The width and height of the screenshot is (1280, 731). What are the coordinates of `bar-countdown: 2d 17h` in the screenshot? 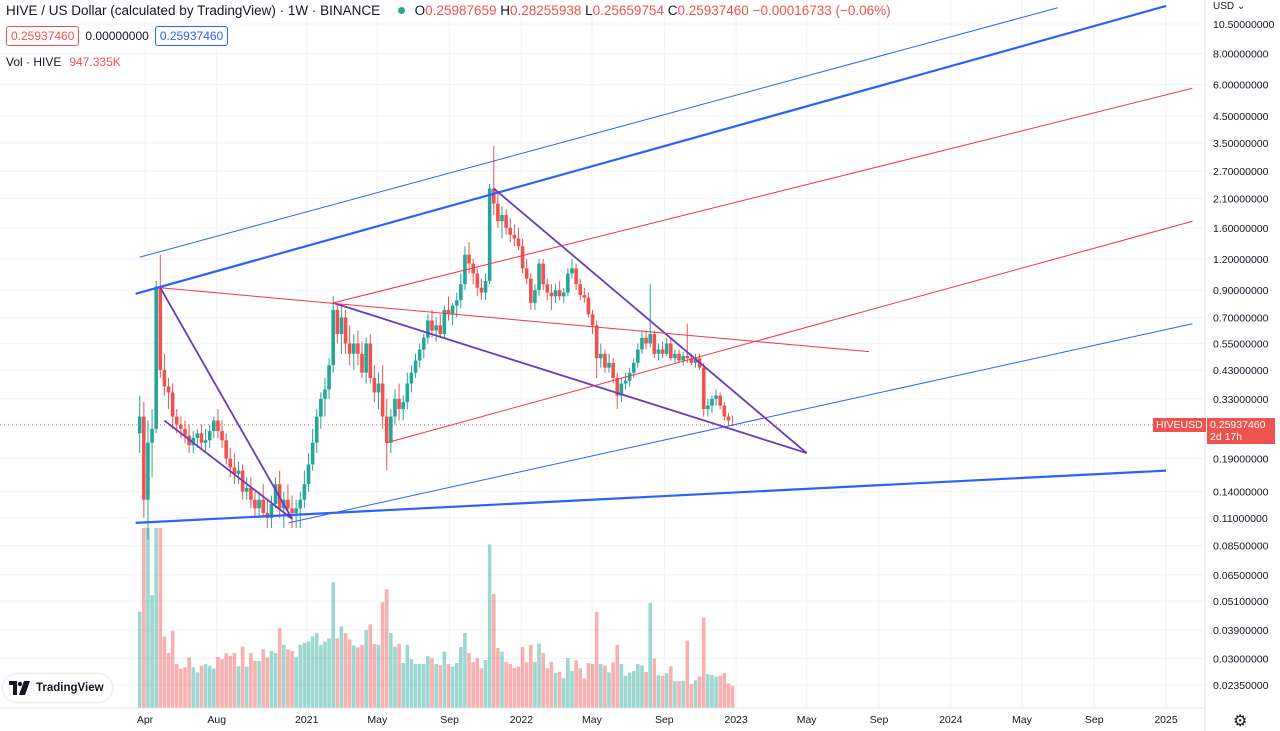 It's located at (1226, 437).